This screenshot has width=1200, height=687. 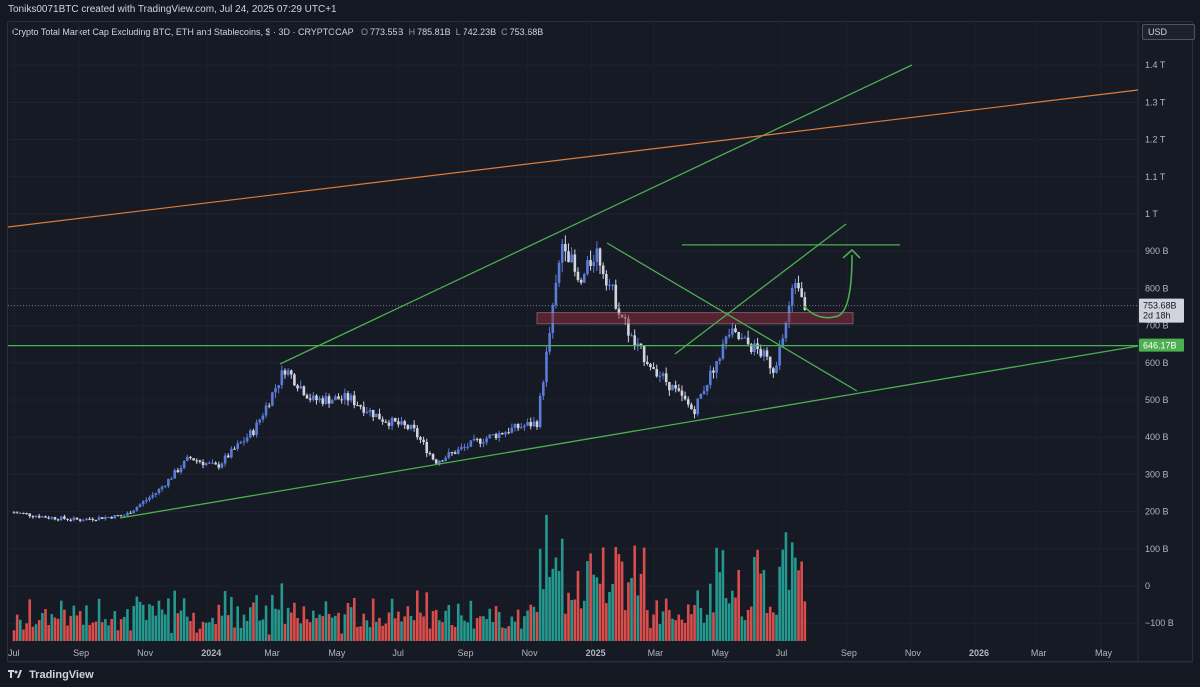 What do you see at coordinates (1157, 326) in the screenshot?
I see `y-tick-label: 700 B` at bounding box center [1157, 326].